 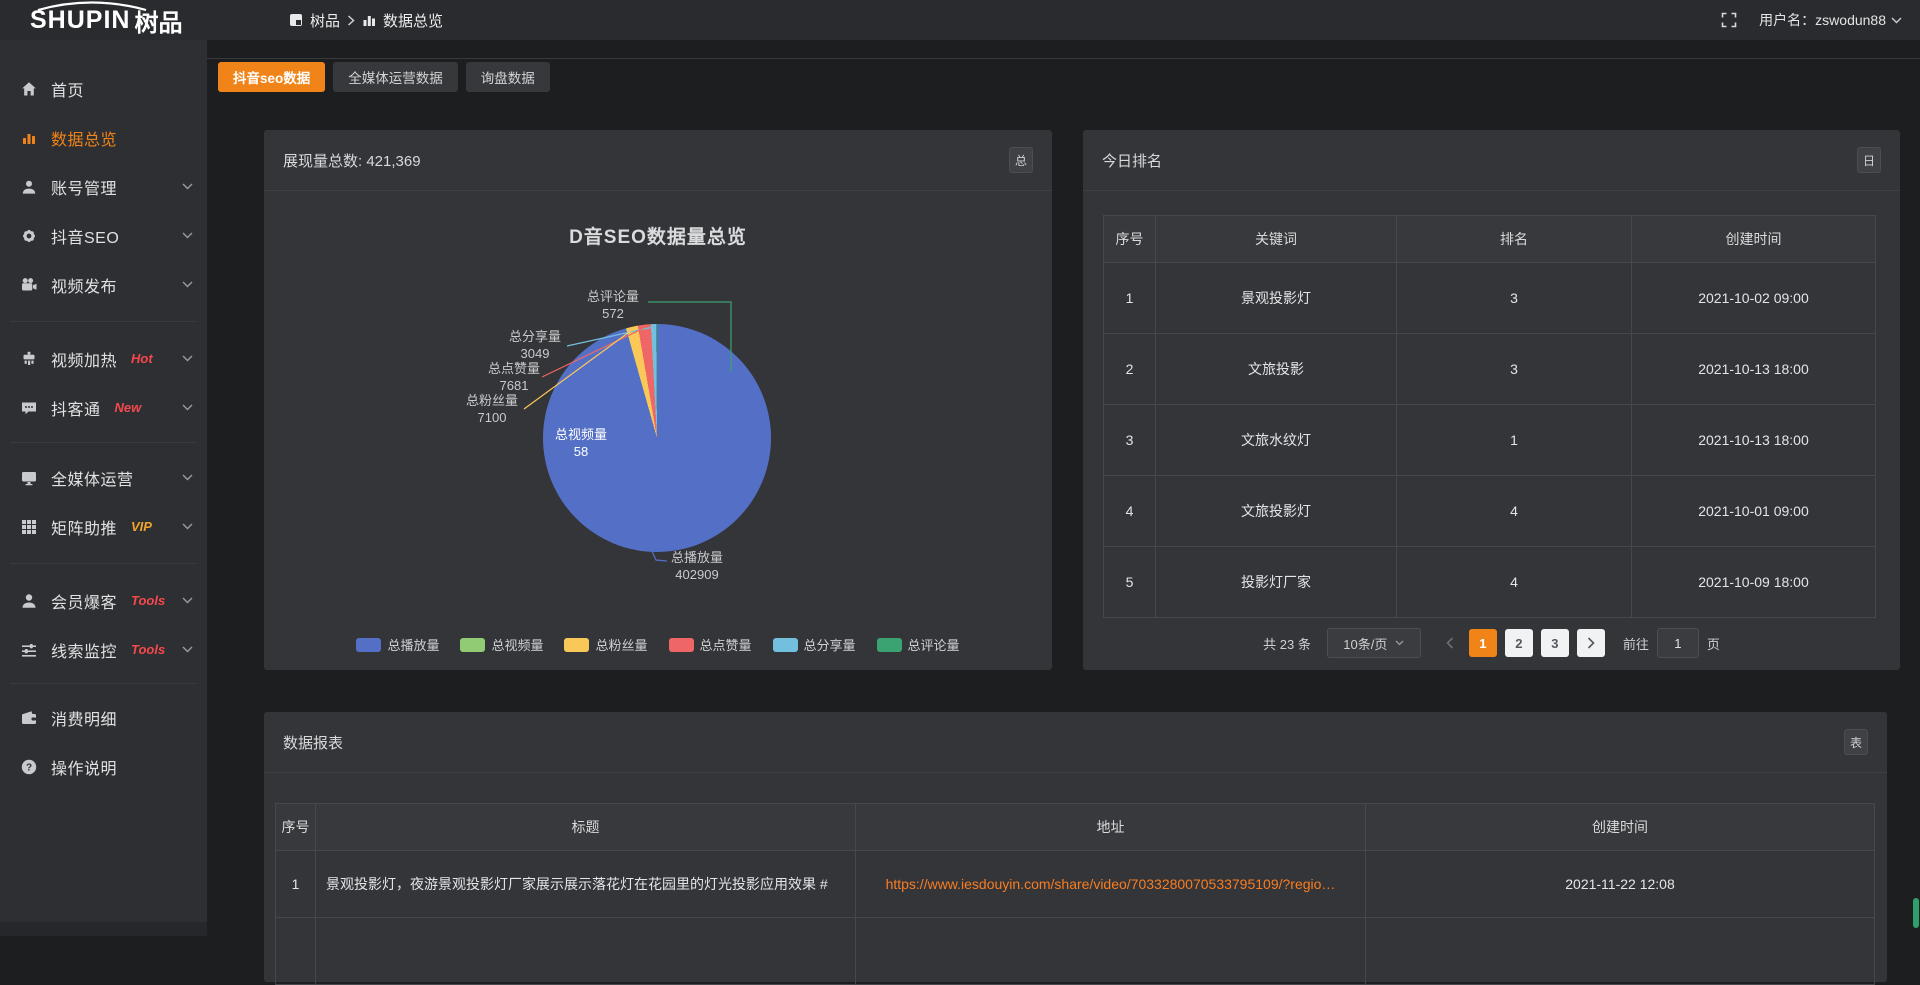 What do you see at coordinates (397, 644) in the screenshot?
I see `legend-item-plays: 总播放量` at bounding box center [397, 644].